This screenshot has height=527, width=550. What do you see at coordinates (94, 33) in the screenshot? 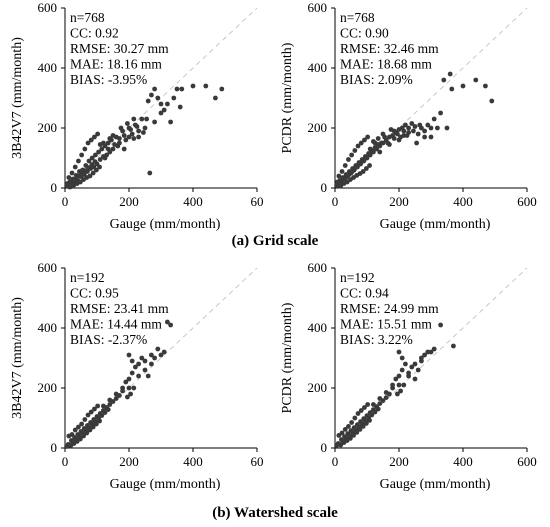
I see `stats-line: CC: 0.92` at bounding box center [94, 33].